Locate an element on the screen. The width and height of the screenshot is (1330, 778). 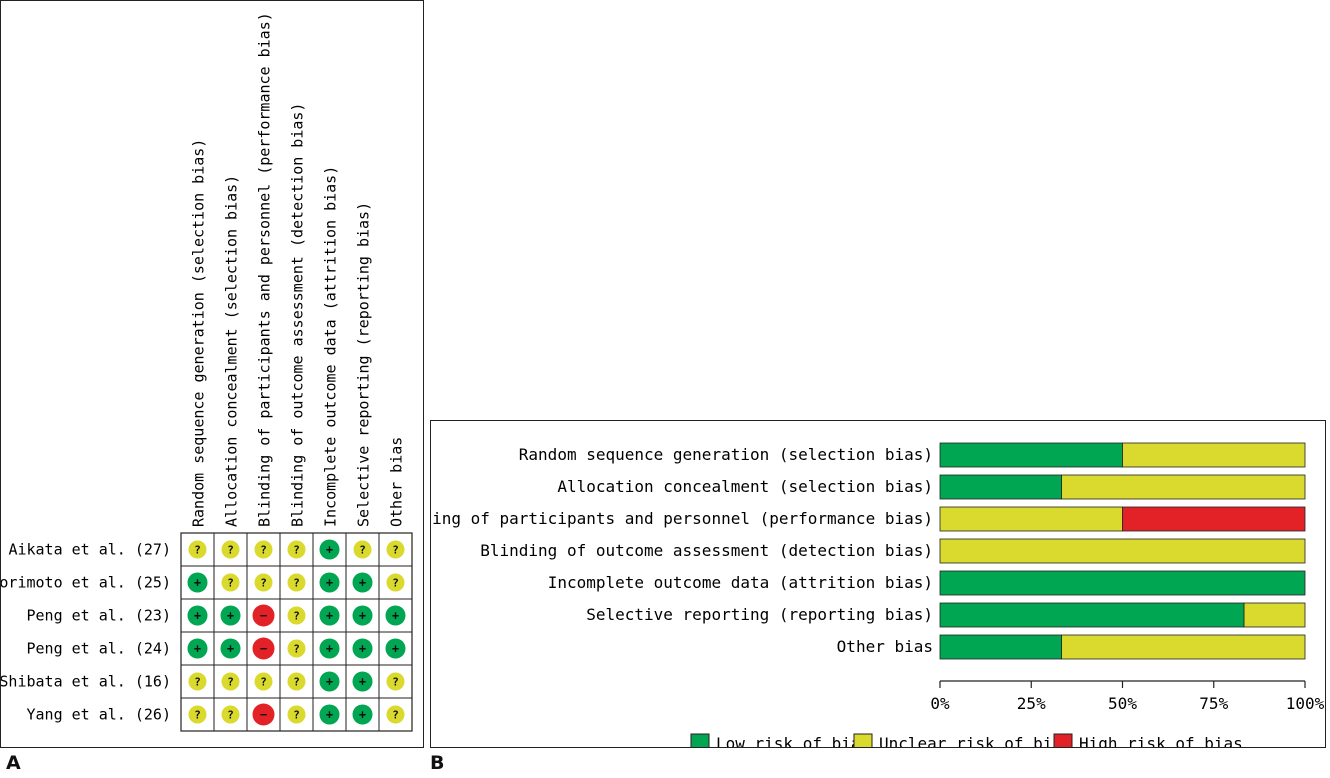
x-tick-label: 25% is located at coordinates (1031, 703).